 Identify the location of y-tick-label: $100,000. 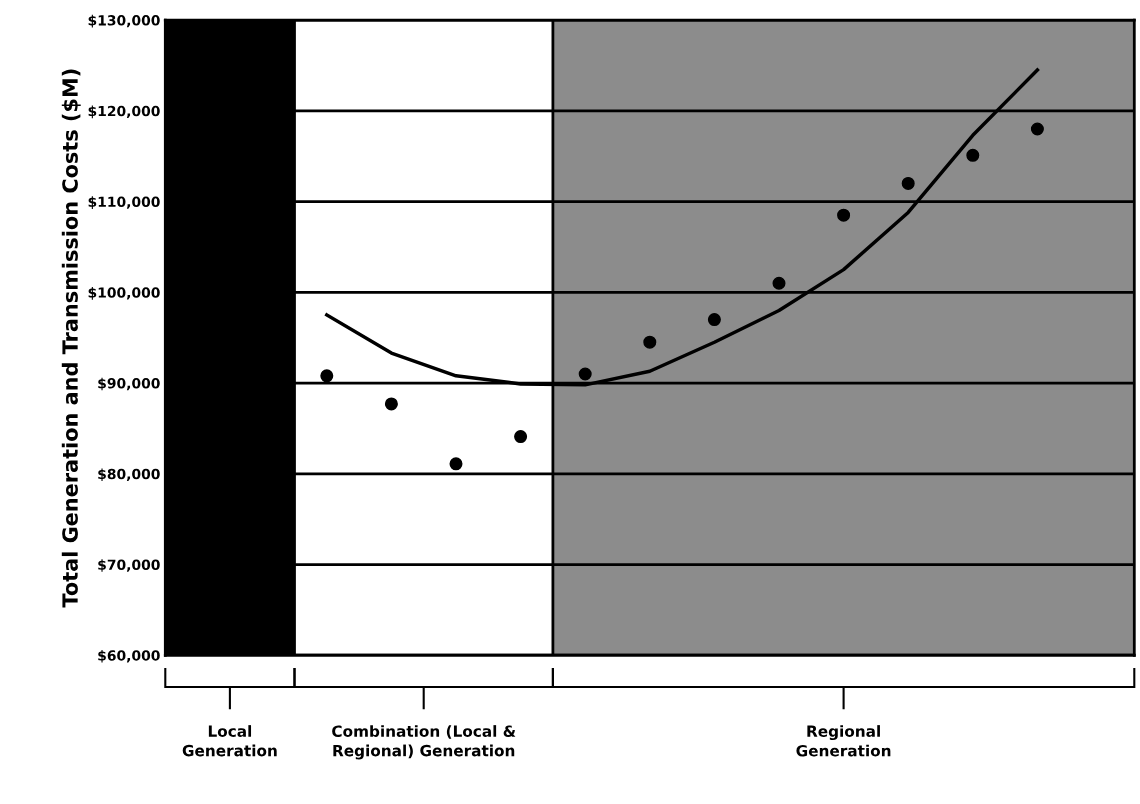
(124, 293).